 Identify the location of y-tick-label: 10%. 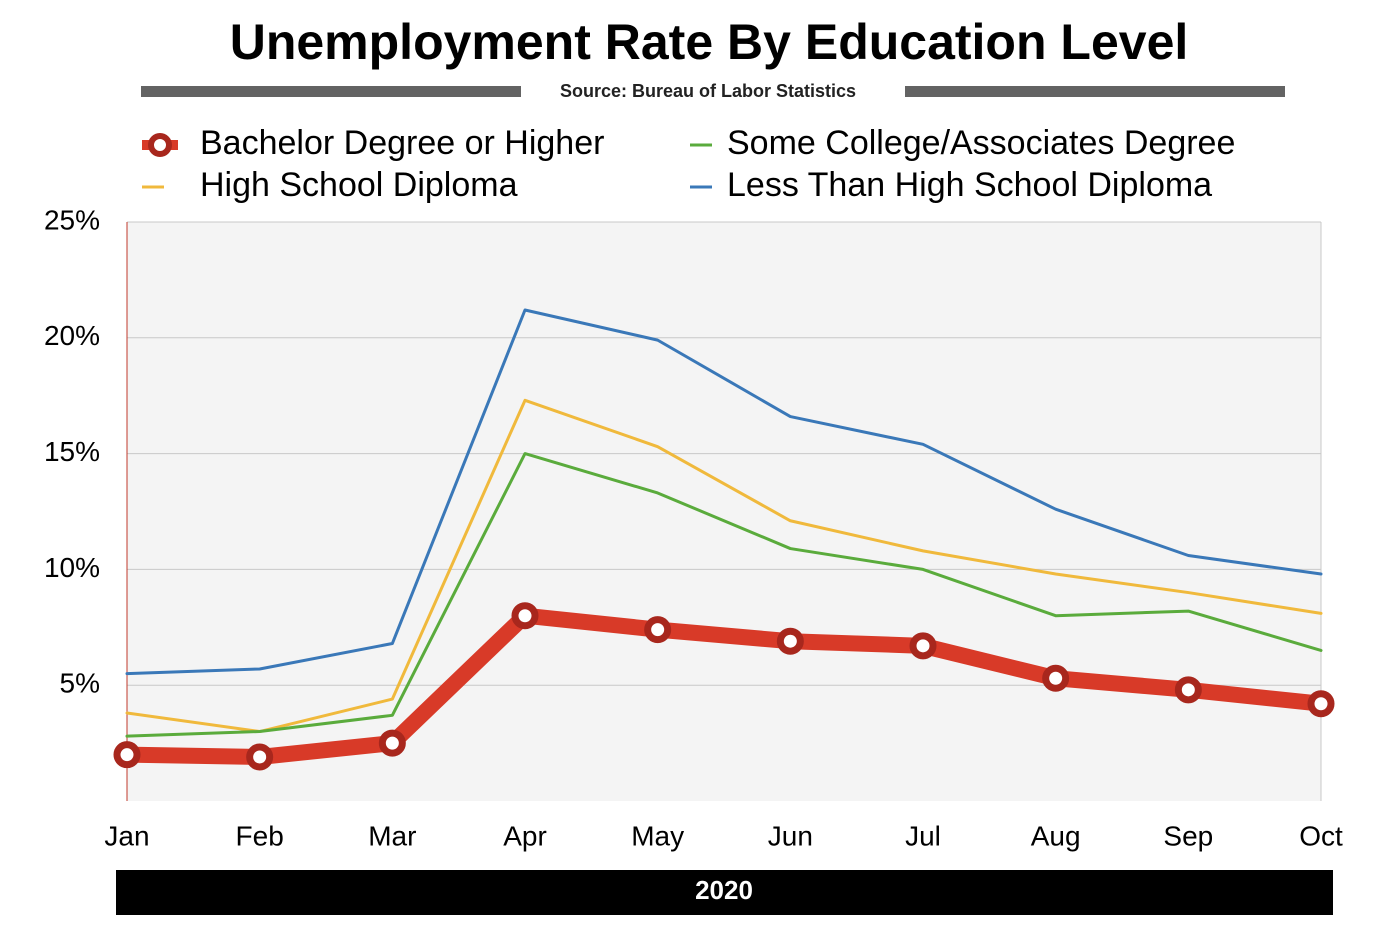
(72, 567).